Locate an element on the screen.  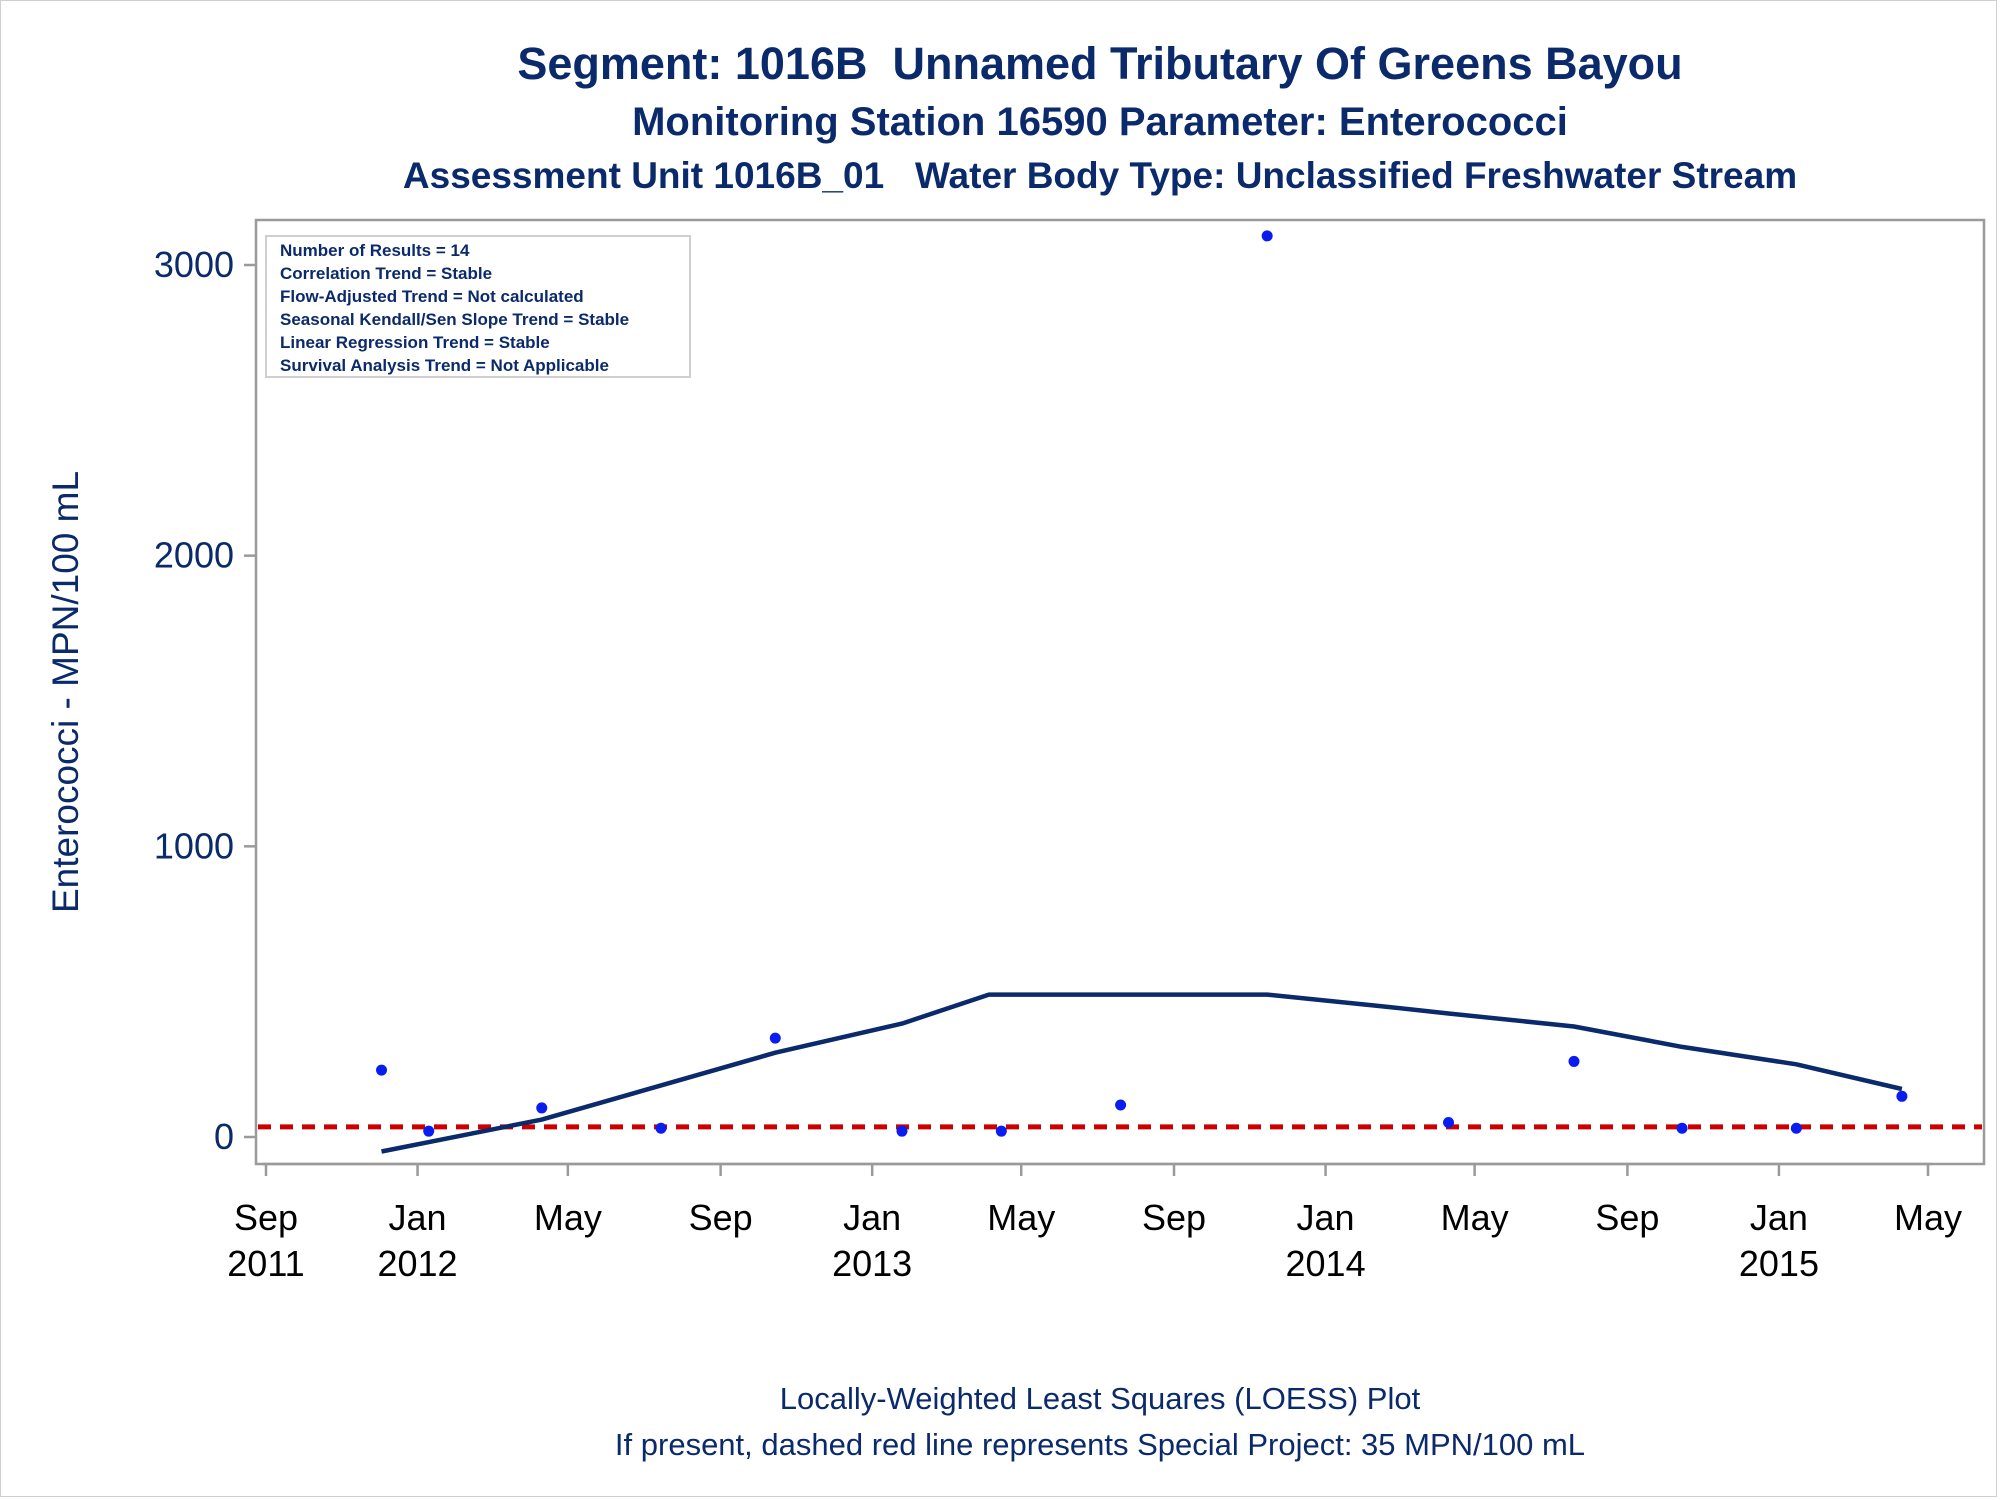
x-tick-year-label: 2014 is located at coordinates (1326, 1263).